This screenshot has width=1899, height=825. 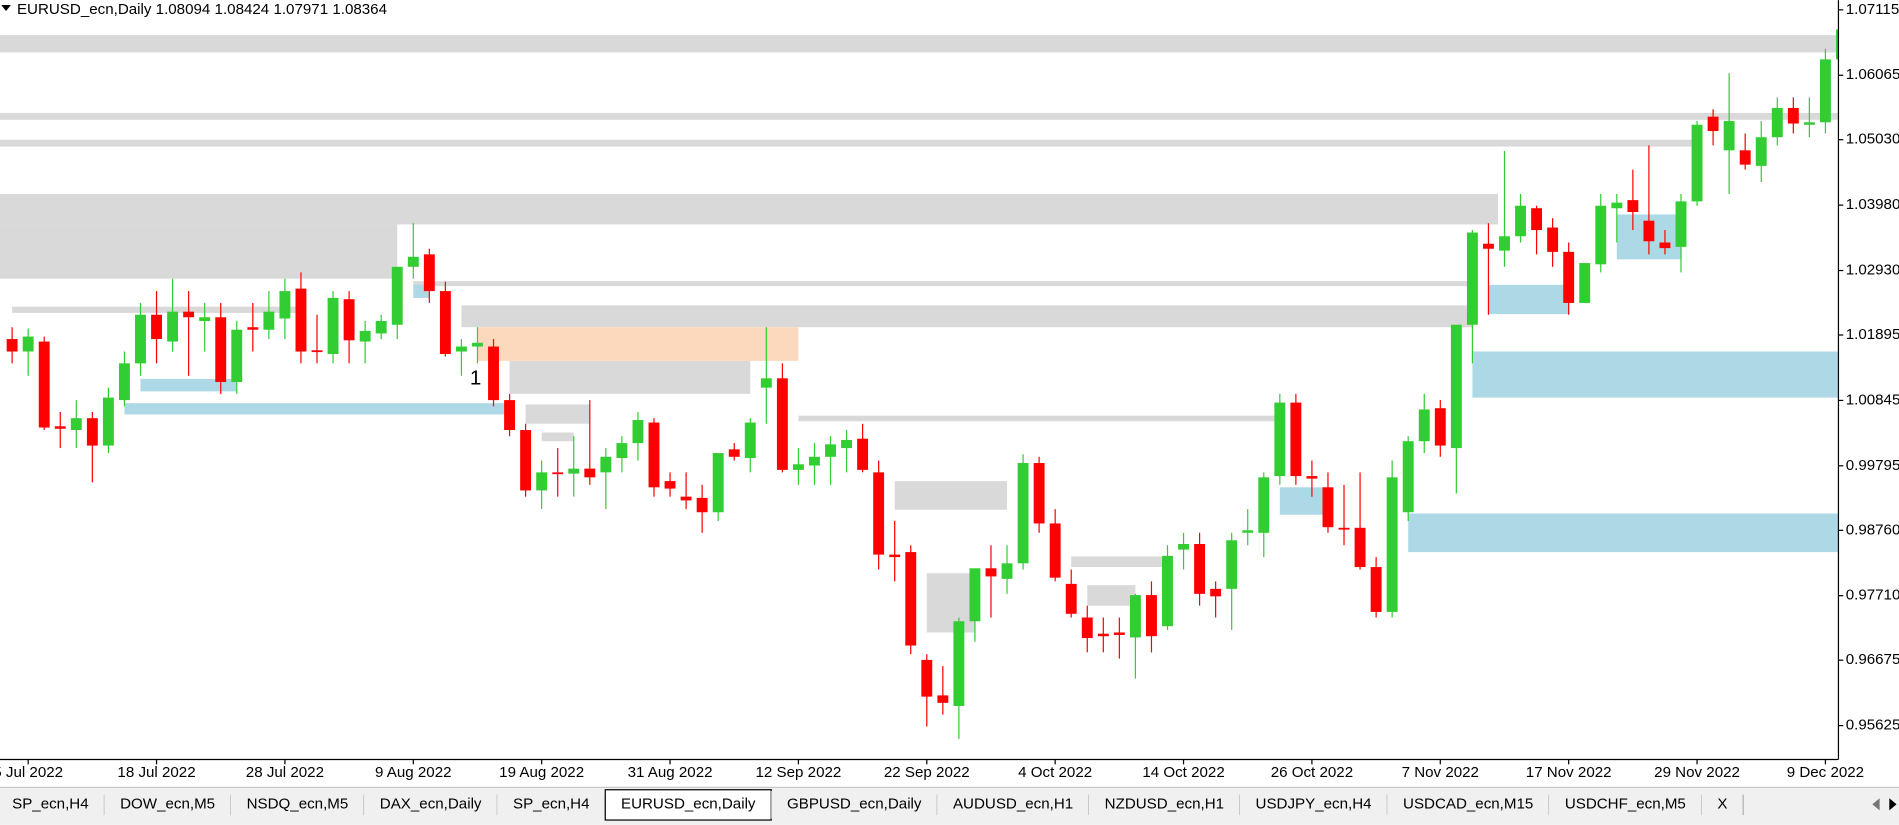 What do you see at coordinates (1876, 804) in the screenshot?
I see `scroll-left` at bounding box center [1876, 804].